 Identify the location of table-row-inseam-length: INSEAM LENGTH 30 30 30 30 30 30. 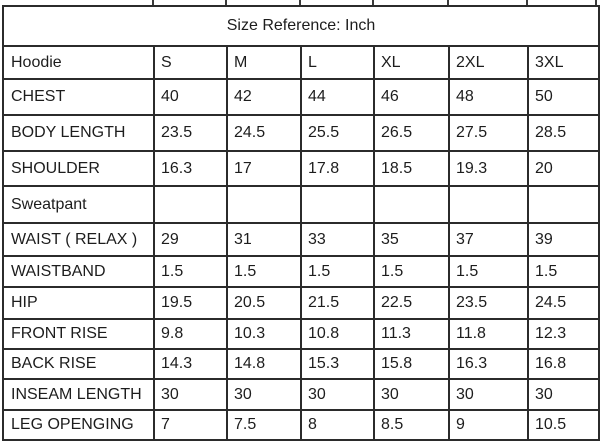
(301, 394).